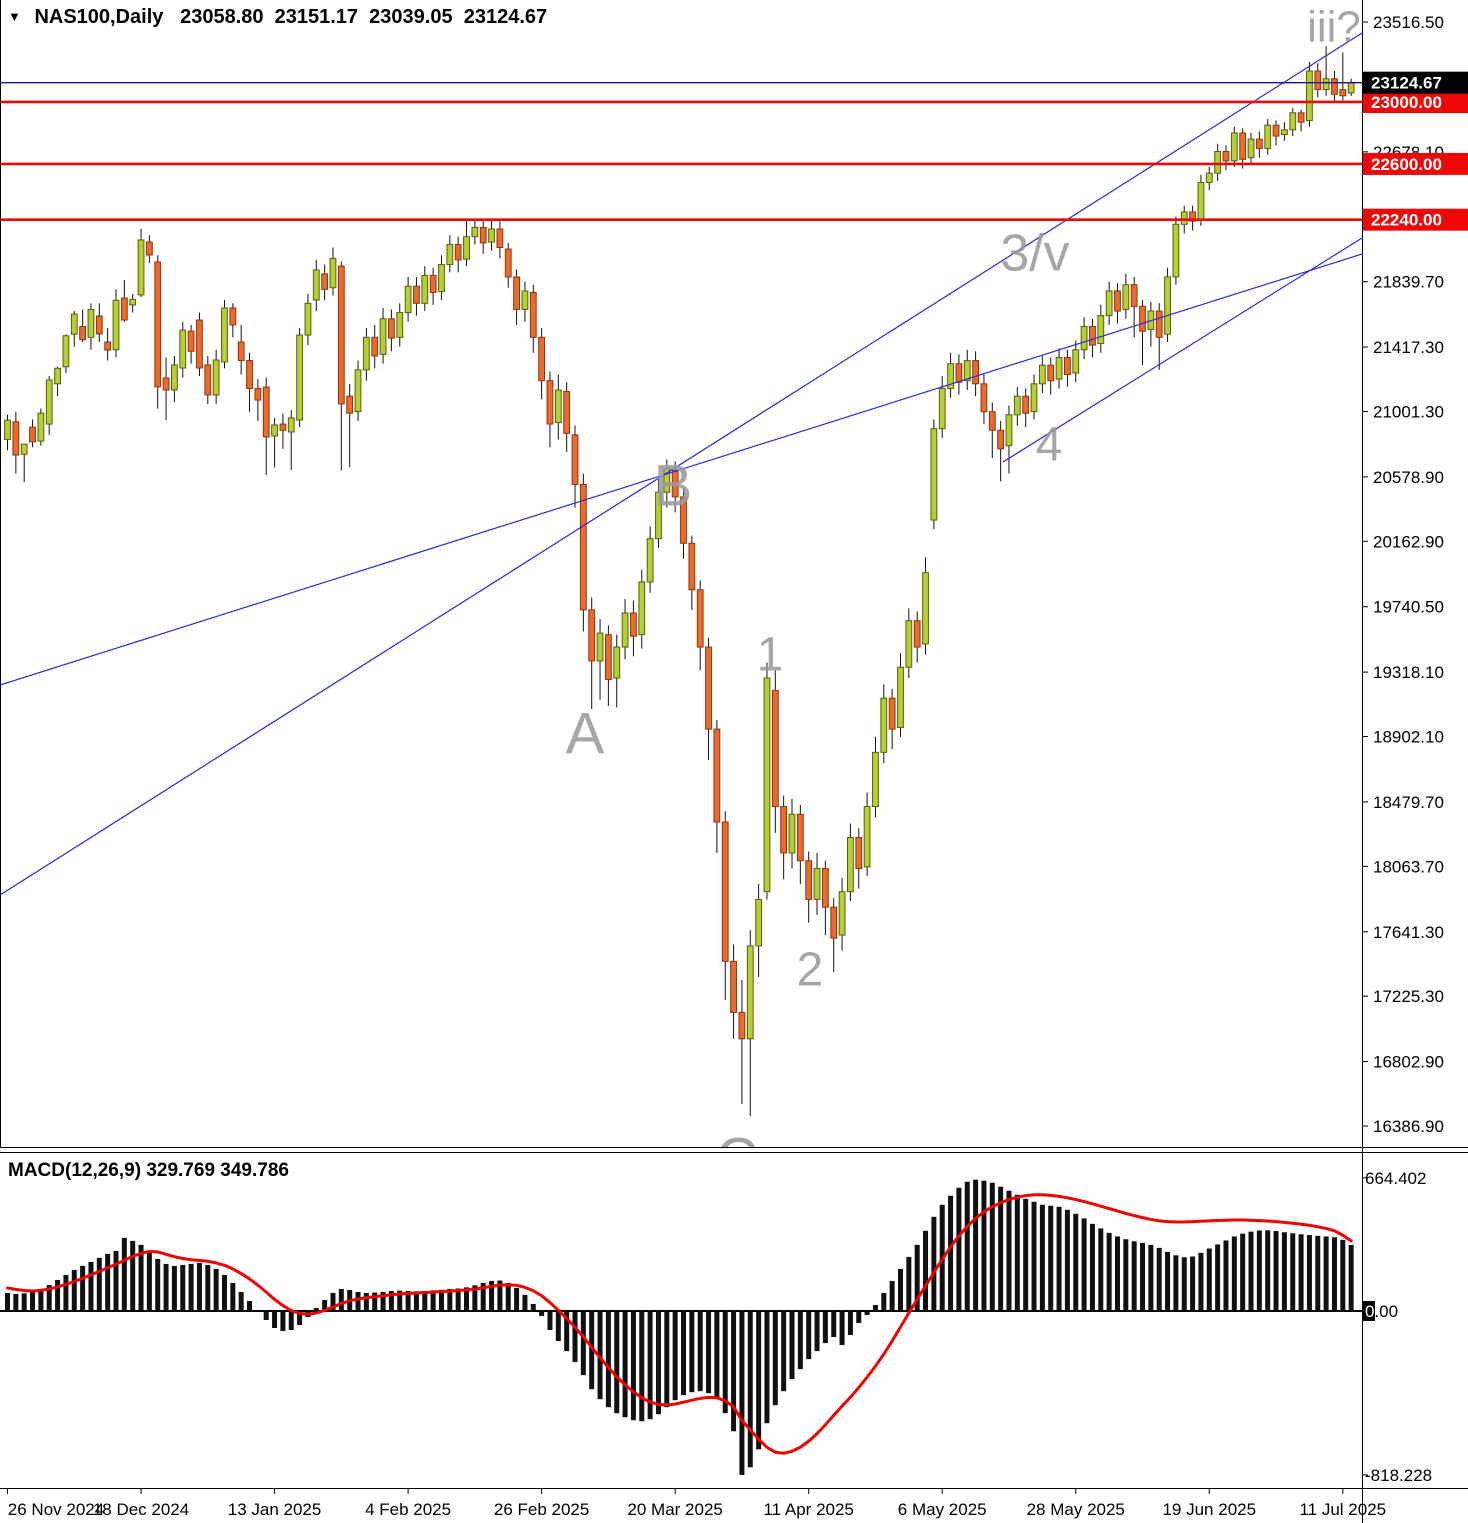  What do you see at coordinates (1408, 996) in the screenshot?
I see `price-axis-label: 17225.30` at bounding box center [1408, 996].